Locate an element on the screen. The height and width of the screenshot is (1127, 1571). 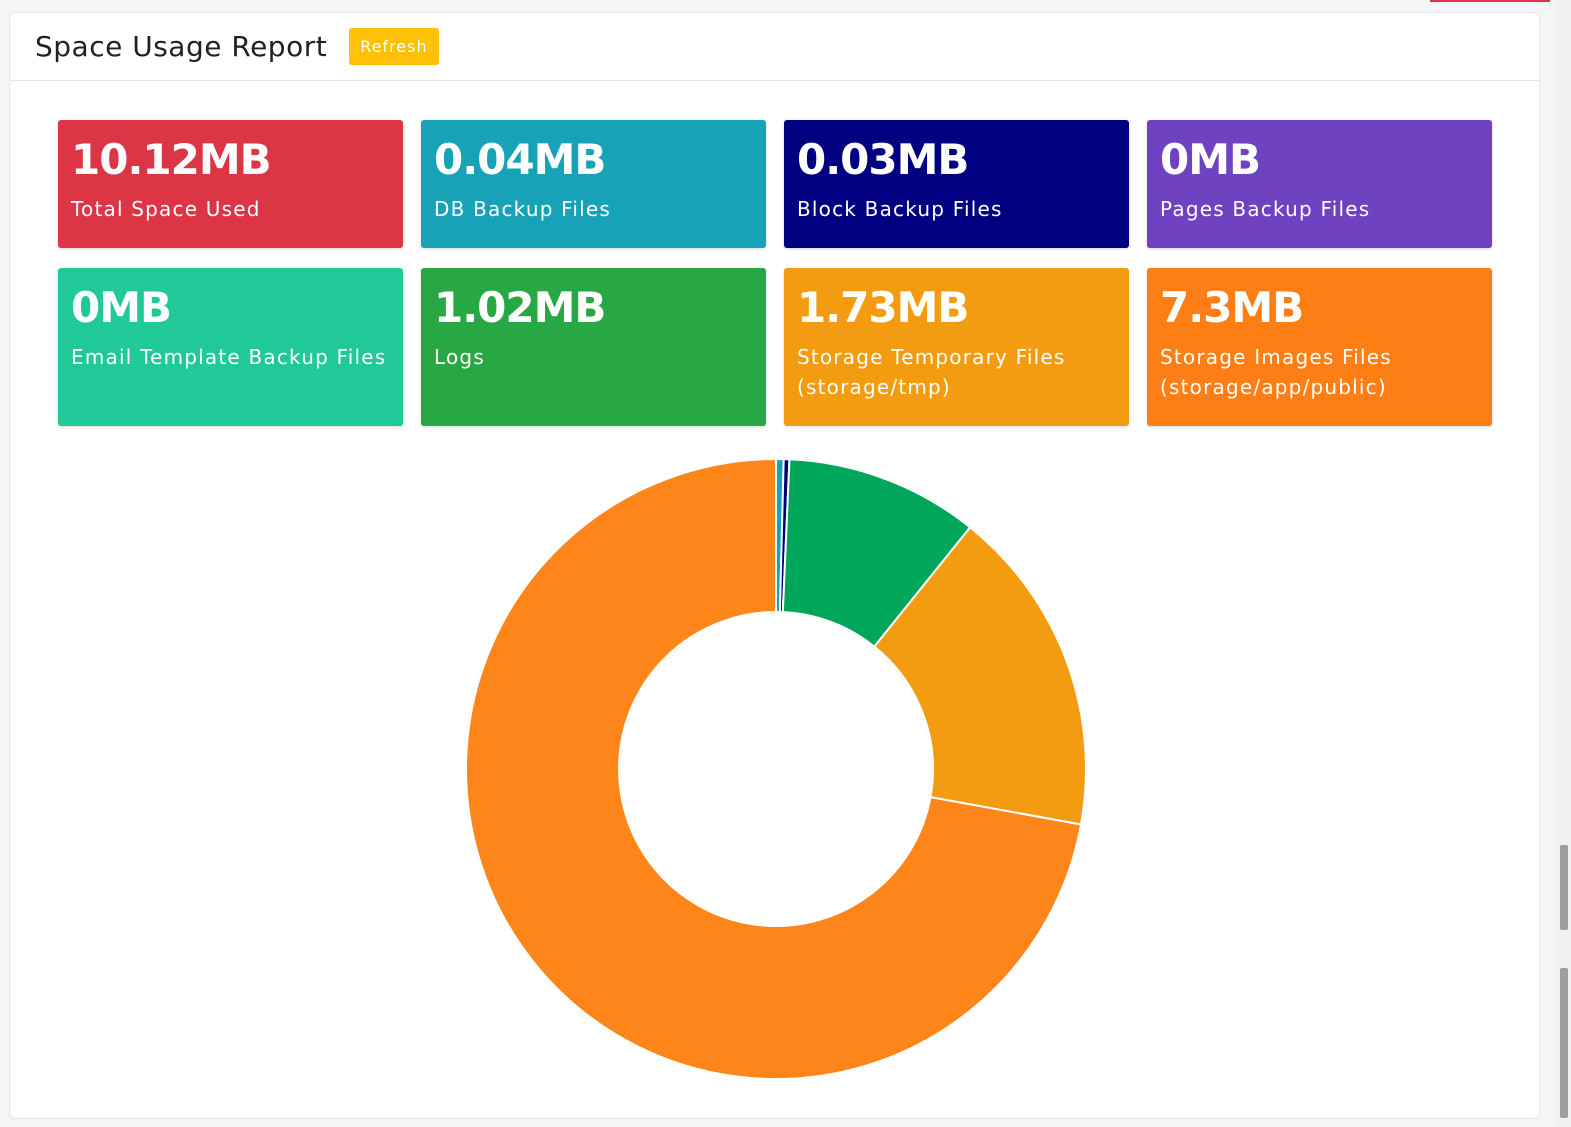
page-scrollbar is located at coordinates (1564, 563).